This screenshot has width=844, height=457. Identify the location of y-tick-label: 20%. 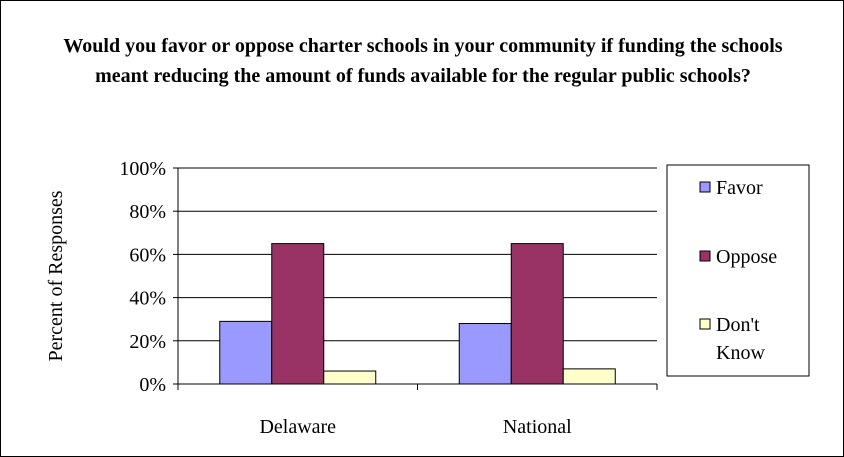
(147, 342).